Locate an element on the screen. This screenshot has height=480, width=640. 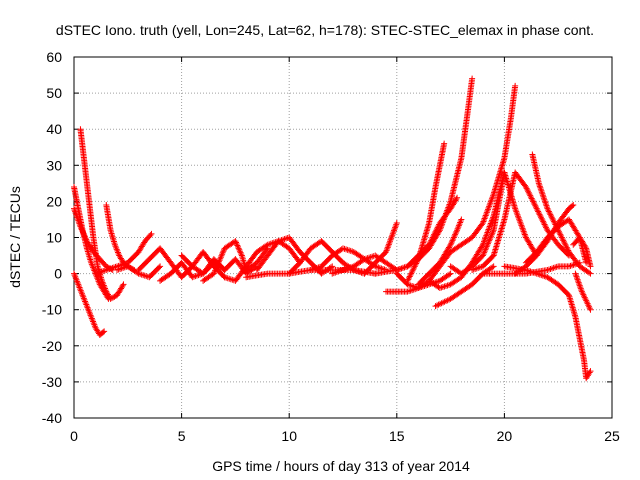
y-tick-label: -40 is located at coordinates (52, 418).